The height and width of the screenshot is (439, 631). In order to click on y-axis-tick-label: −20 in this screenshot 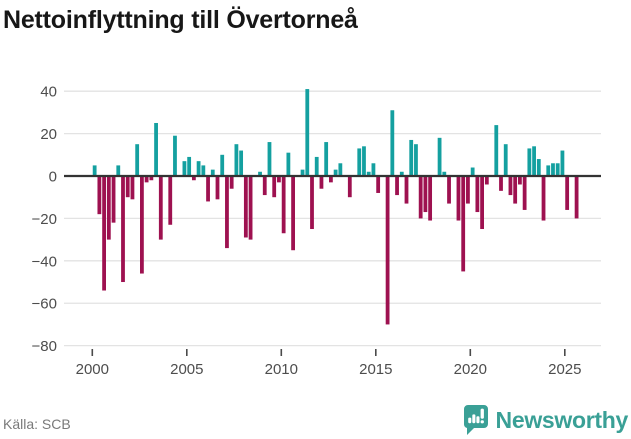, I will do `click(44, 219)`.